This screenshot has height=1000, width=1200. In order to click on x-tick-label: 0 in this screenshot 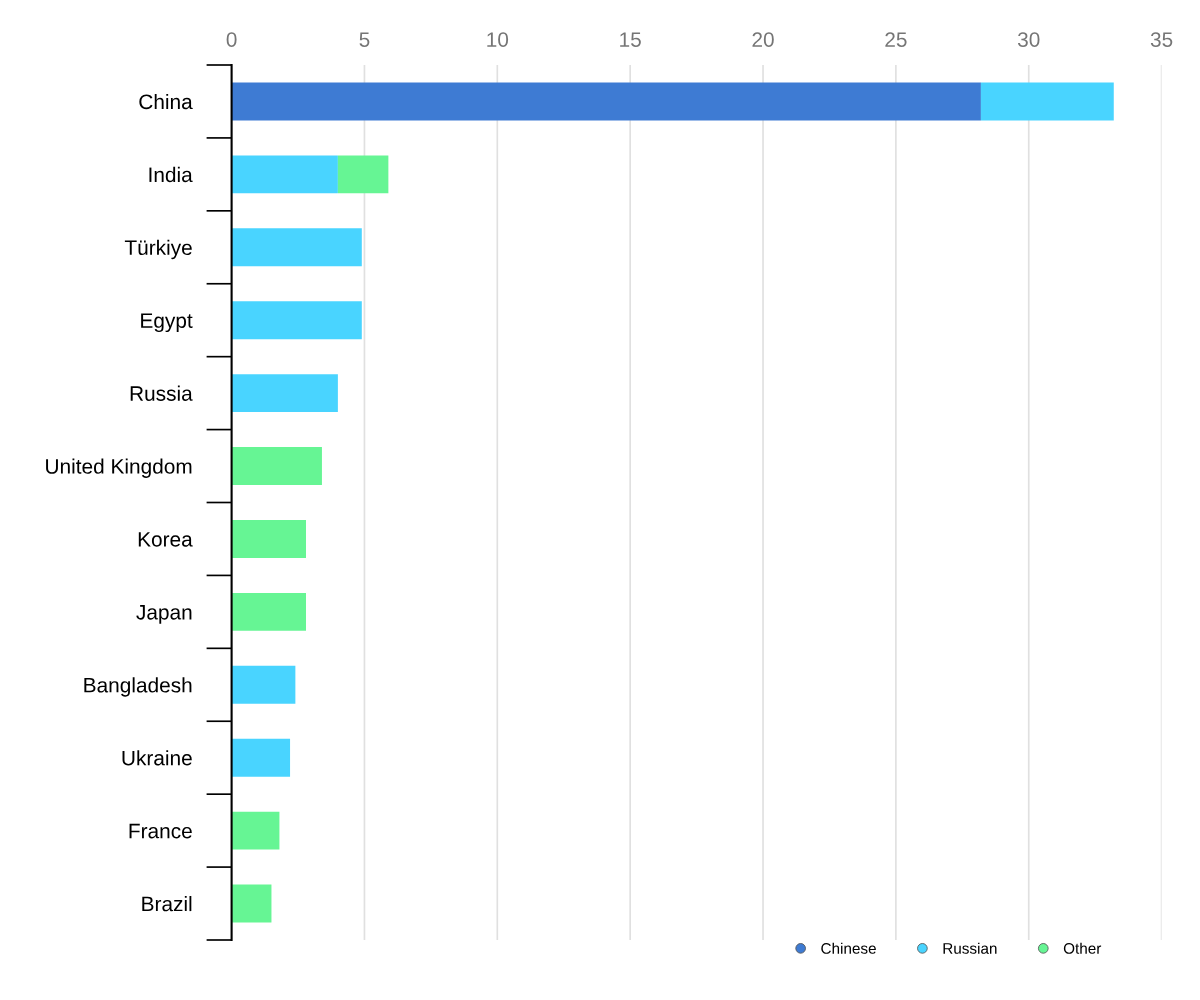, I will do `click(231, 39)`.